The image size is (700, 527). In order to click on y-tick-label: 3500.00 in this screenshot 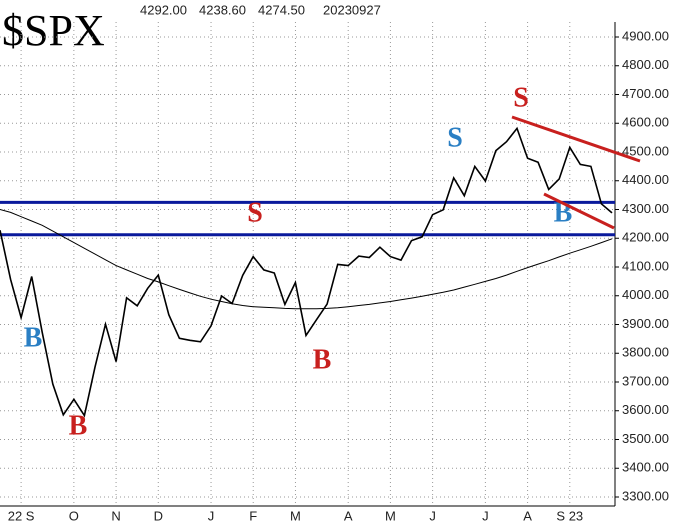, I will do `click(645, 438)`.